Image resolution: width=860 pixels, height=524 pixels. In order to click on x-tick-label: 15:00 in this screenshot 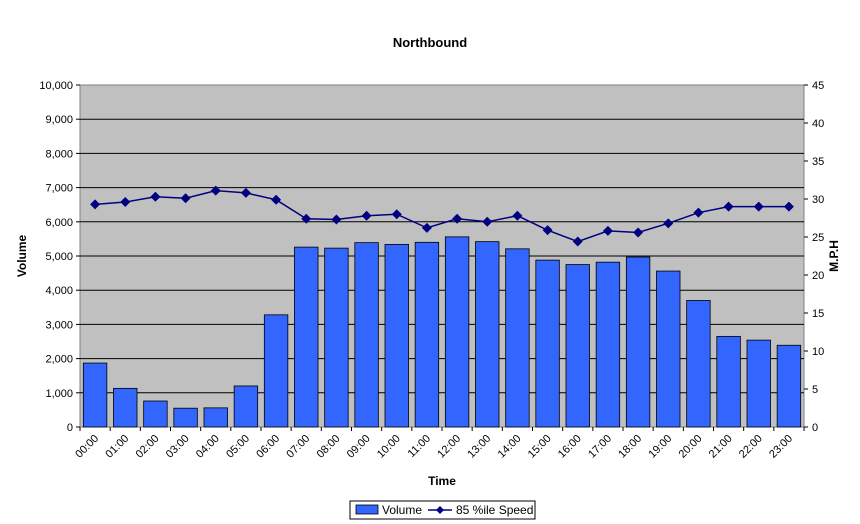, I will do `click(540, 447)`.